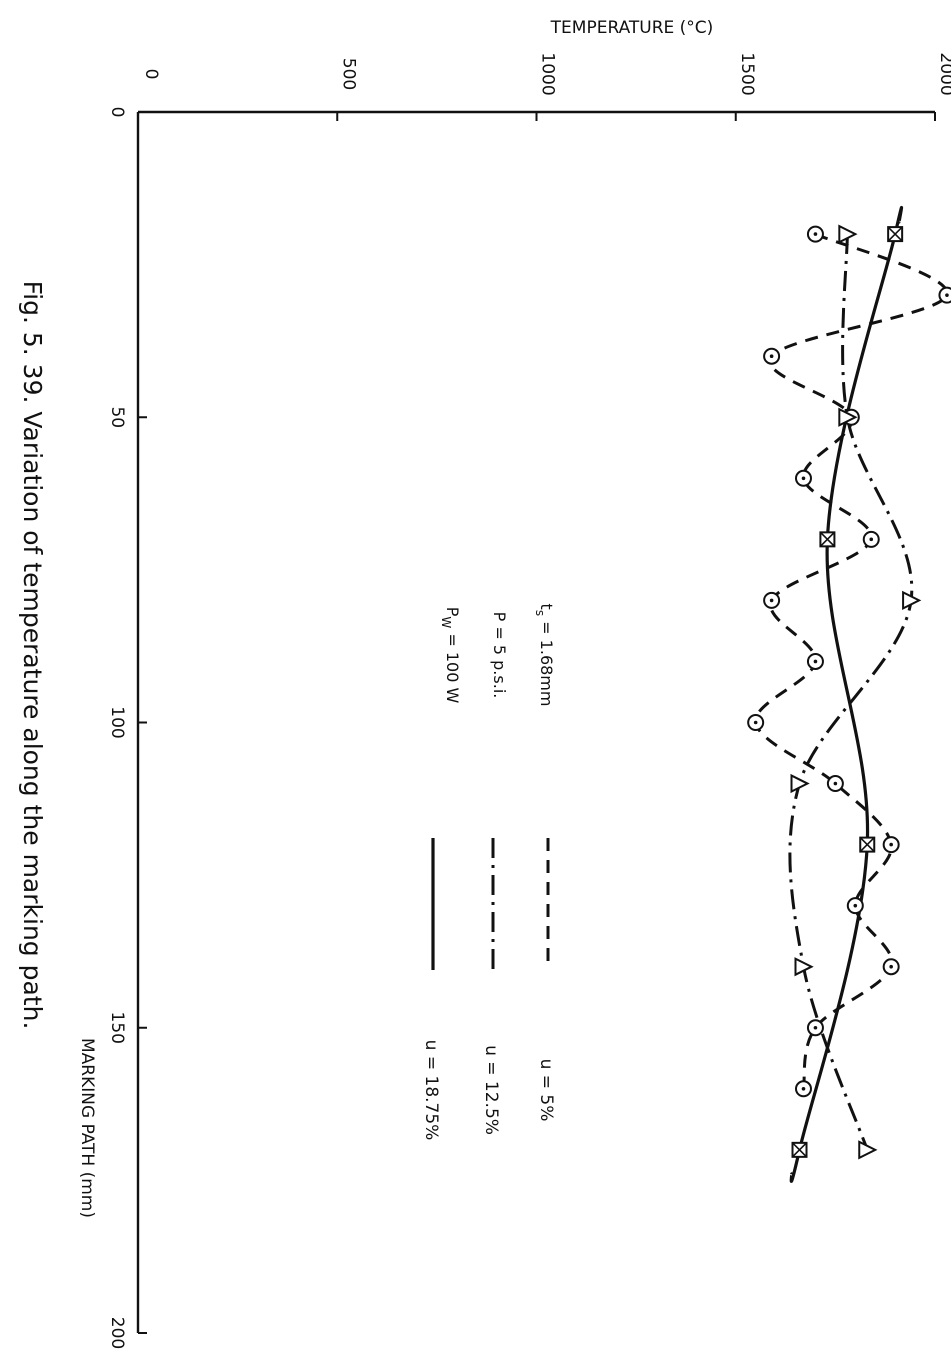  Describe the element at coordinates (747, 73) in the screenshot. I see `temperature-tick-label: 1500` at that location.